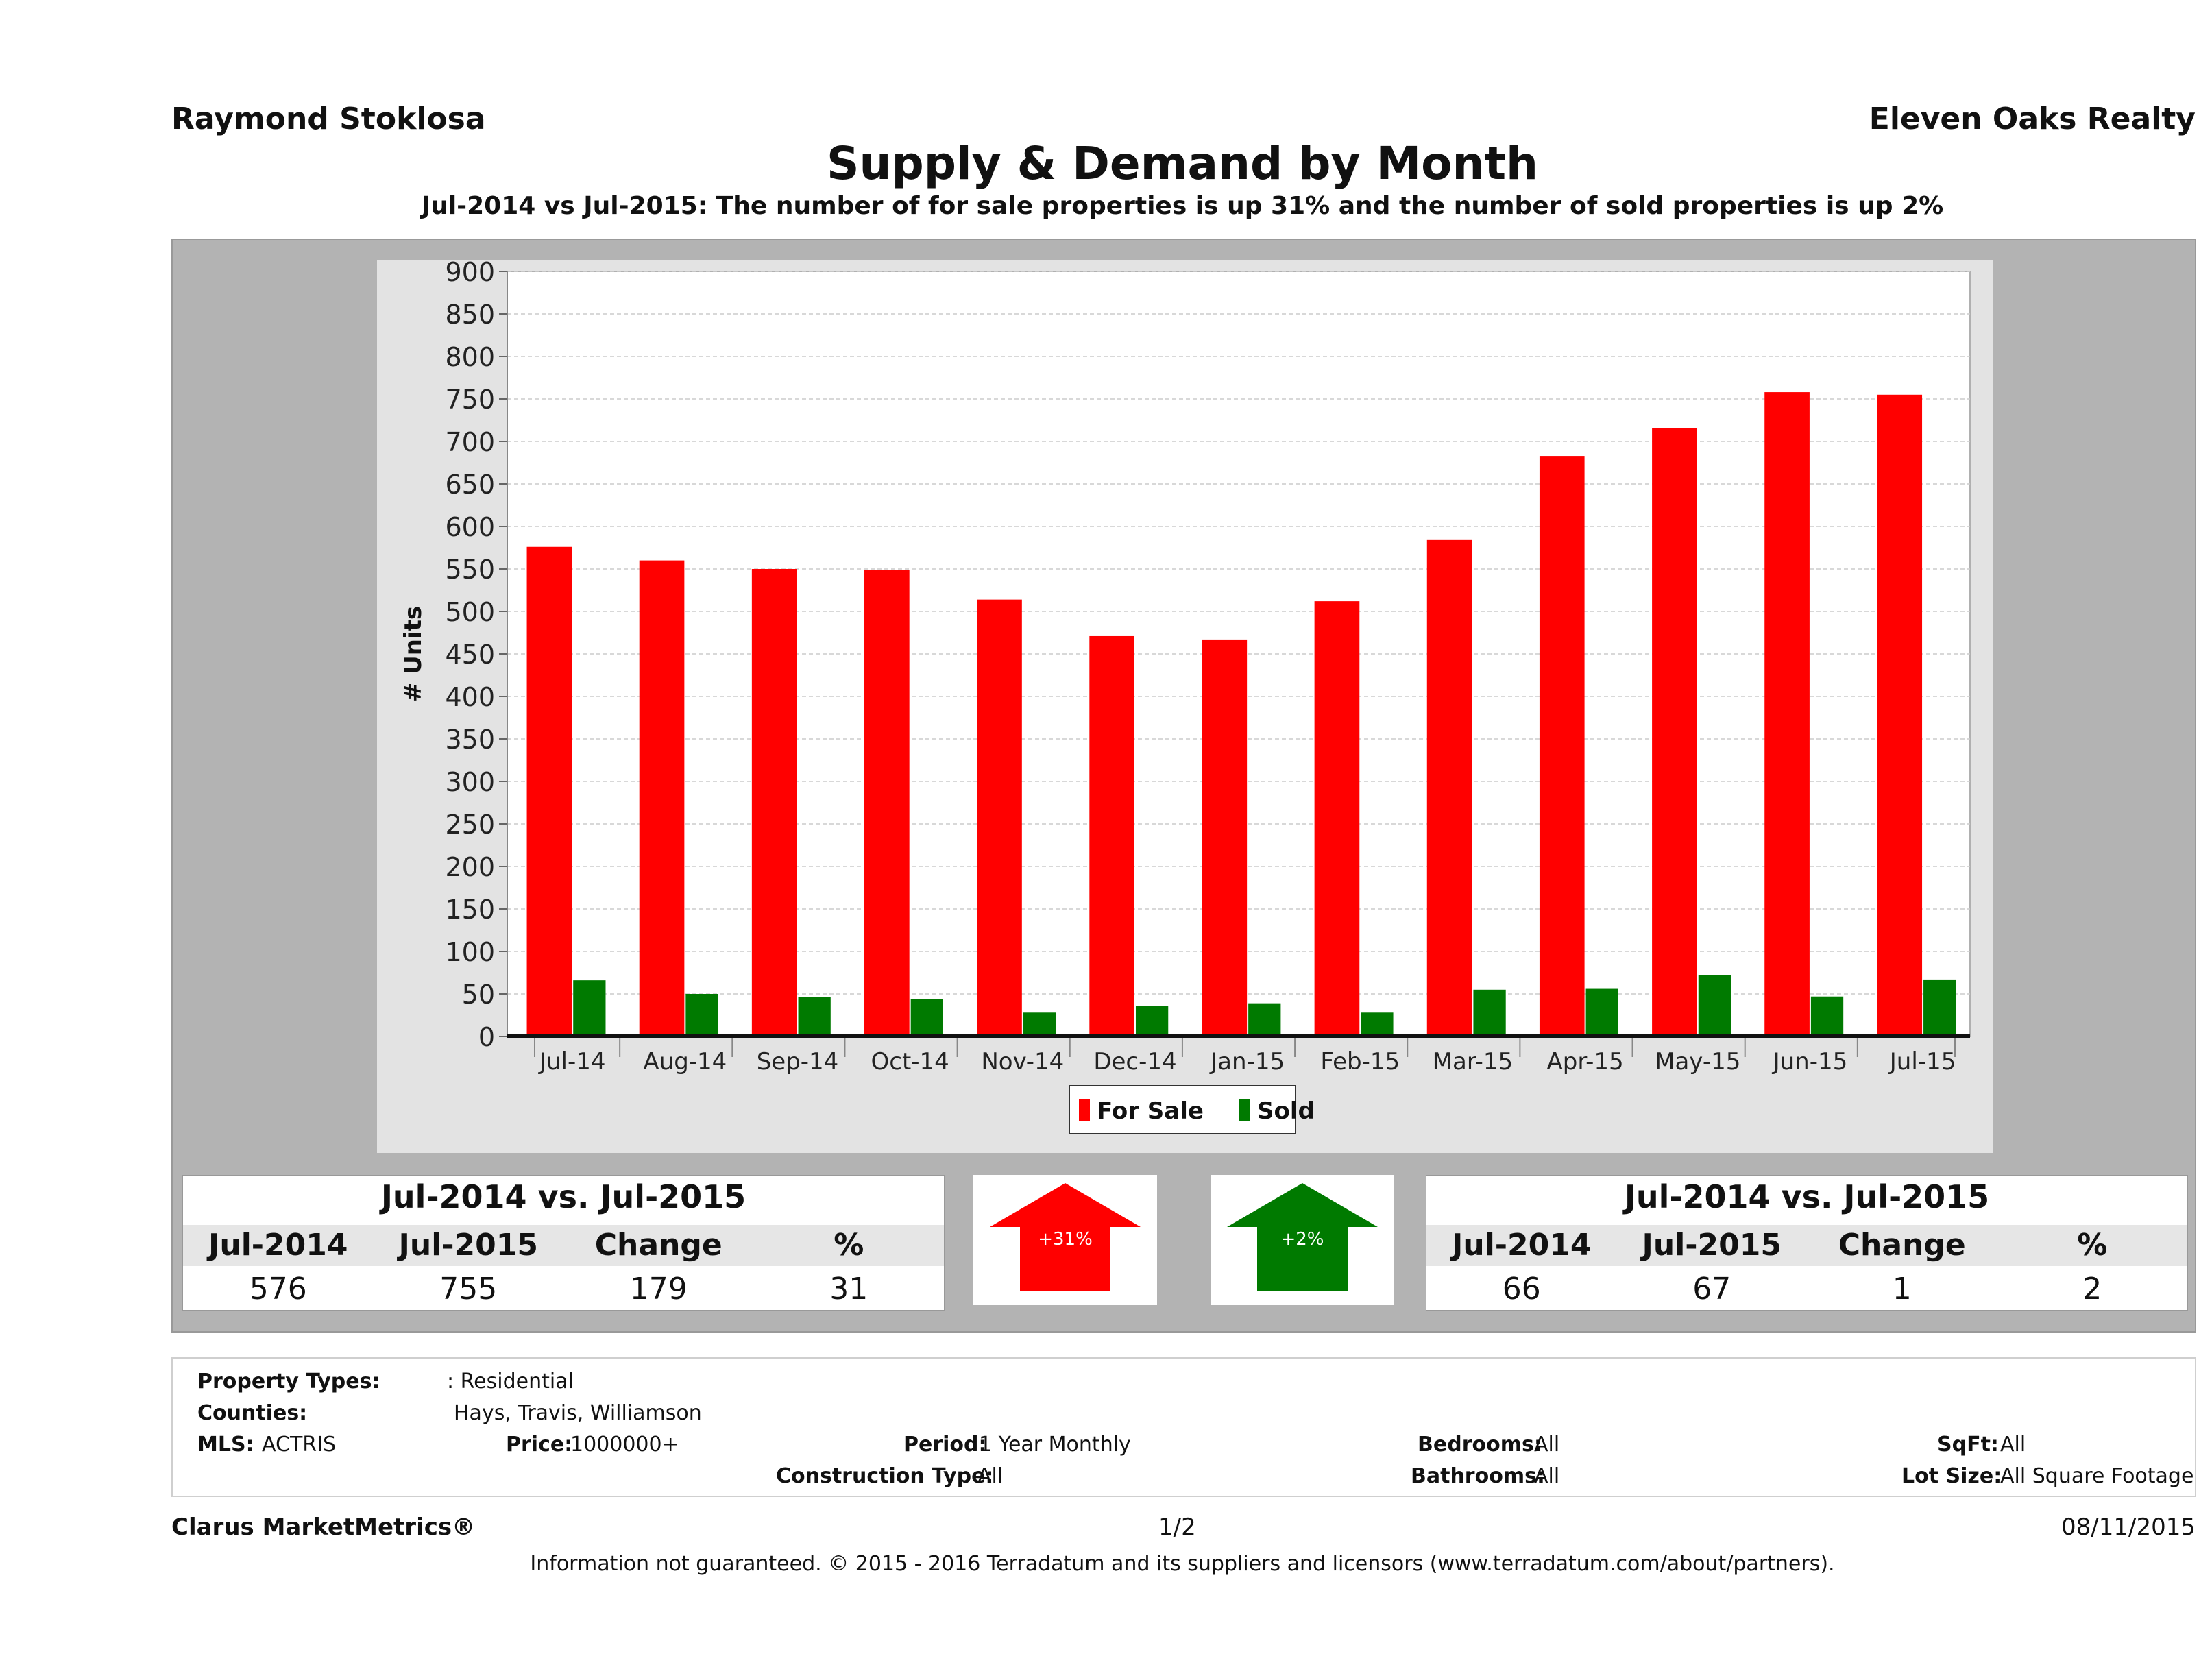  I want to click on y-tick-label: 500, so click(470, 612).